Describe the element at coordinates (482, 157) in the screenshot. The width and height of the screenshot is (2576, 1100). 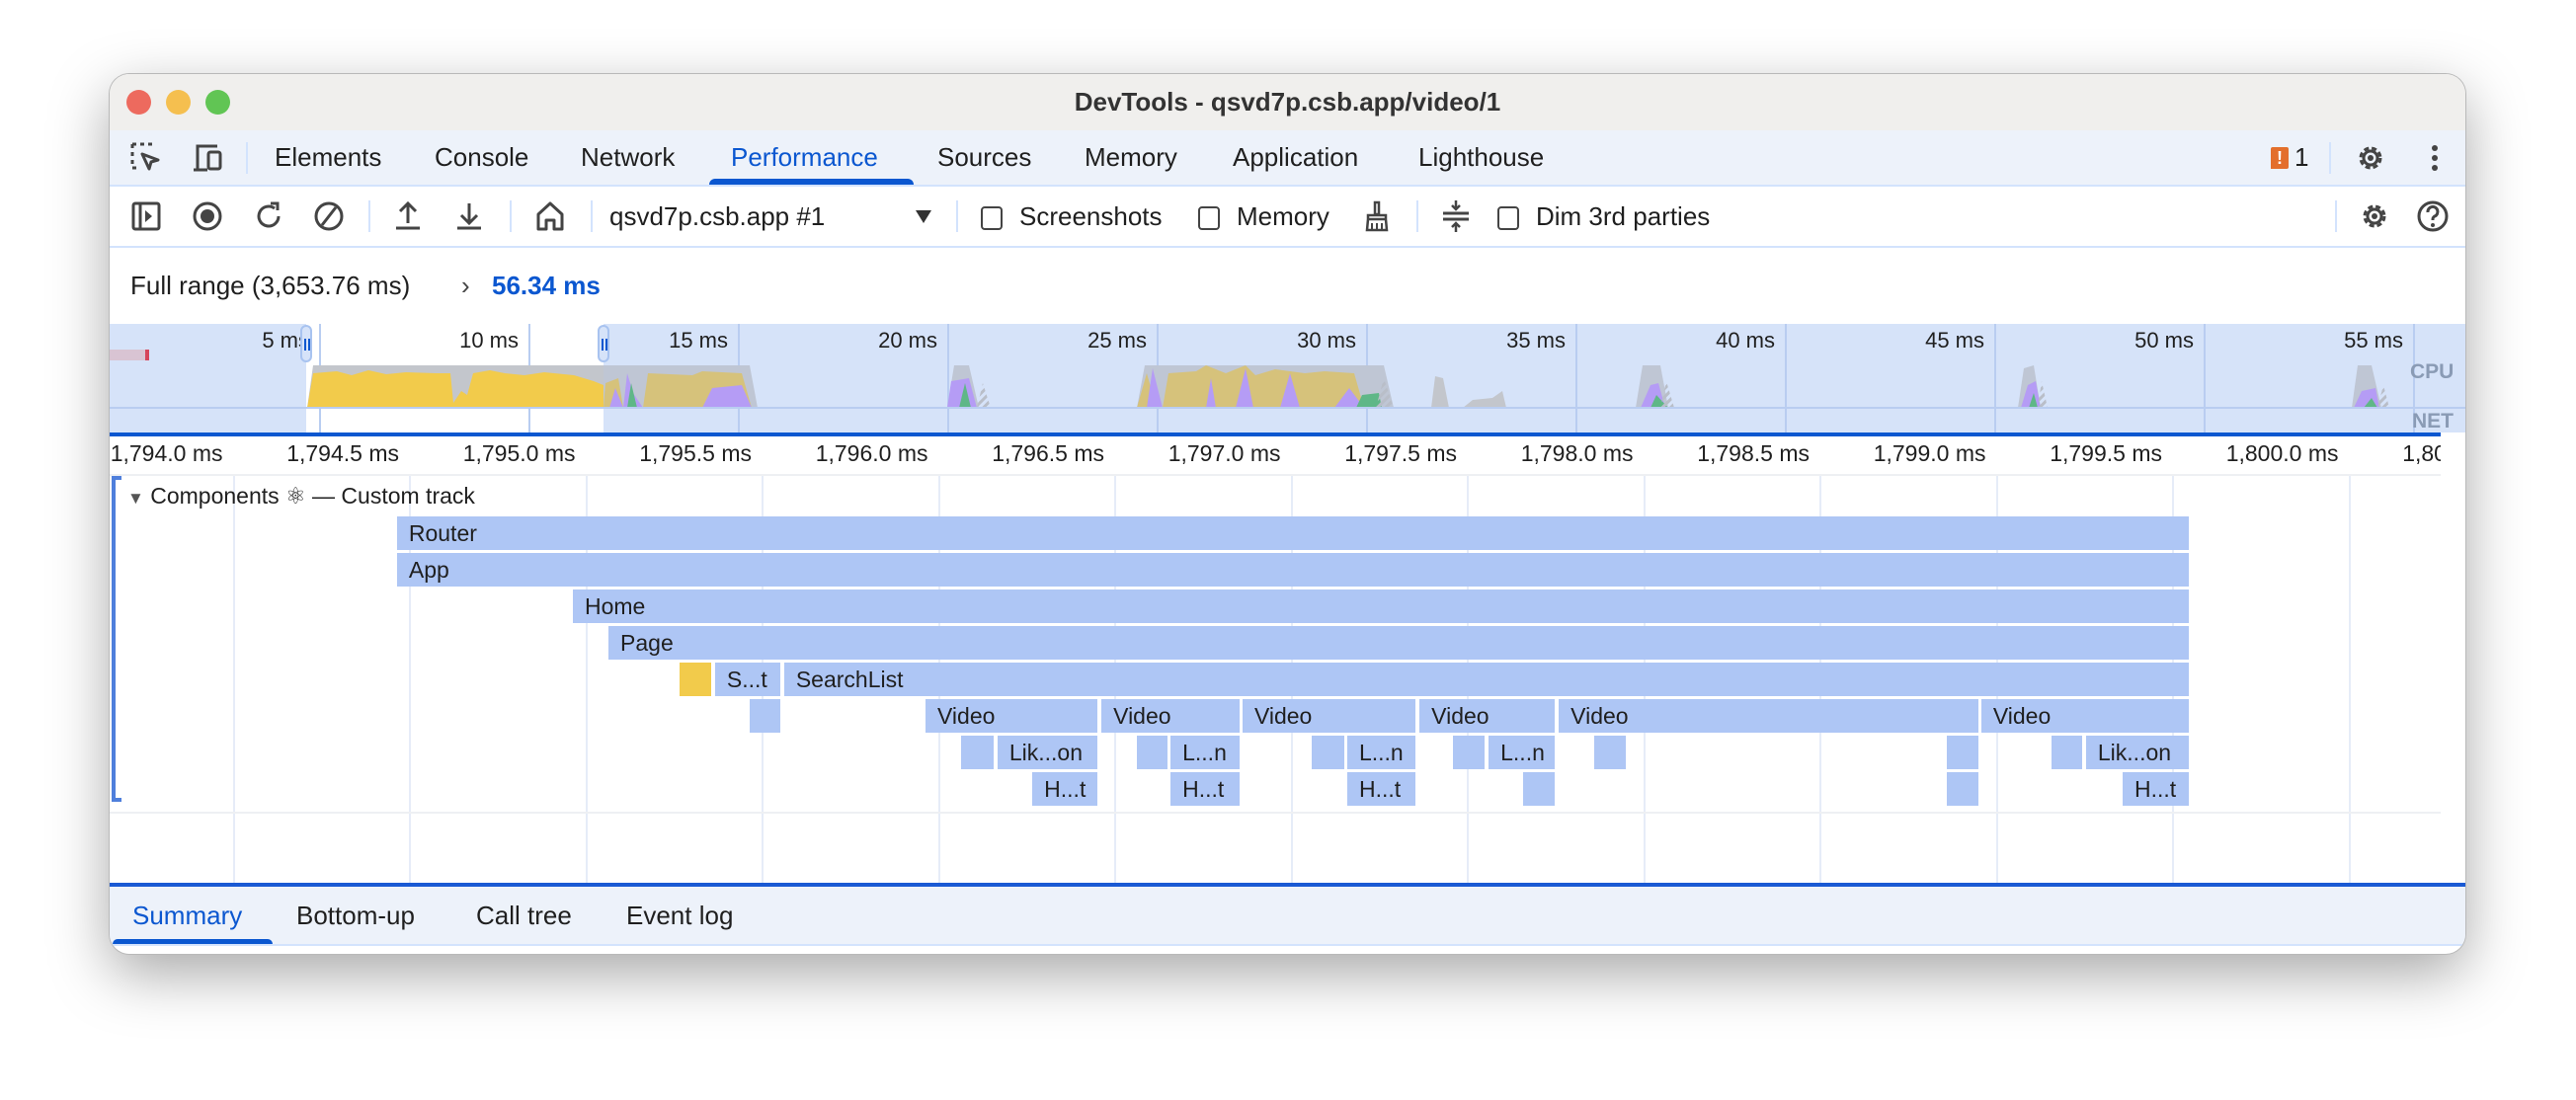
I see `tab-console: Console` at that location.